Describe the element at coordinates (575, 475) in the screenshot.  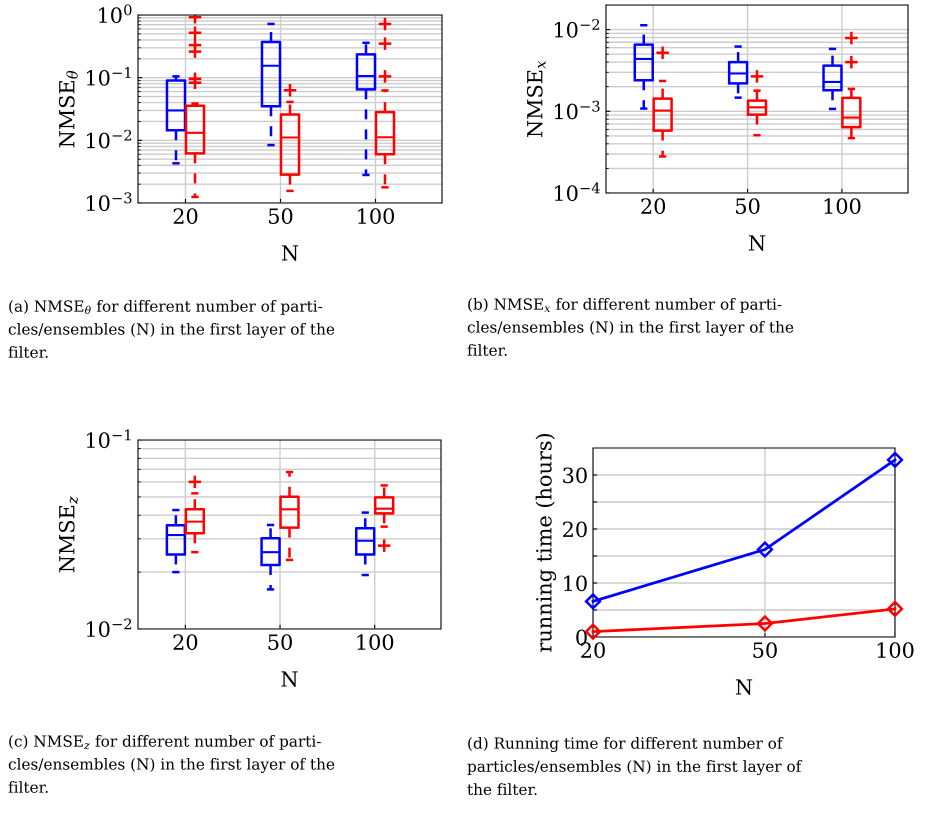
I see `y-tick-label: 30` at that location.